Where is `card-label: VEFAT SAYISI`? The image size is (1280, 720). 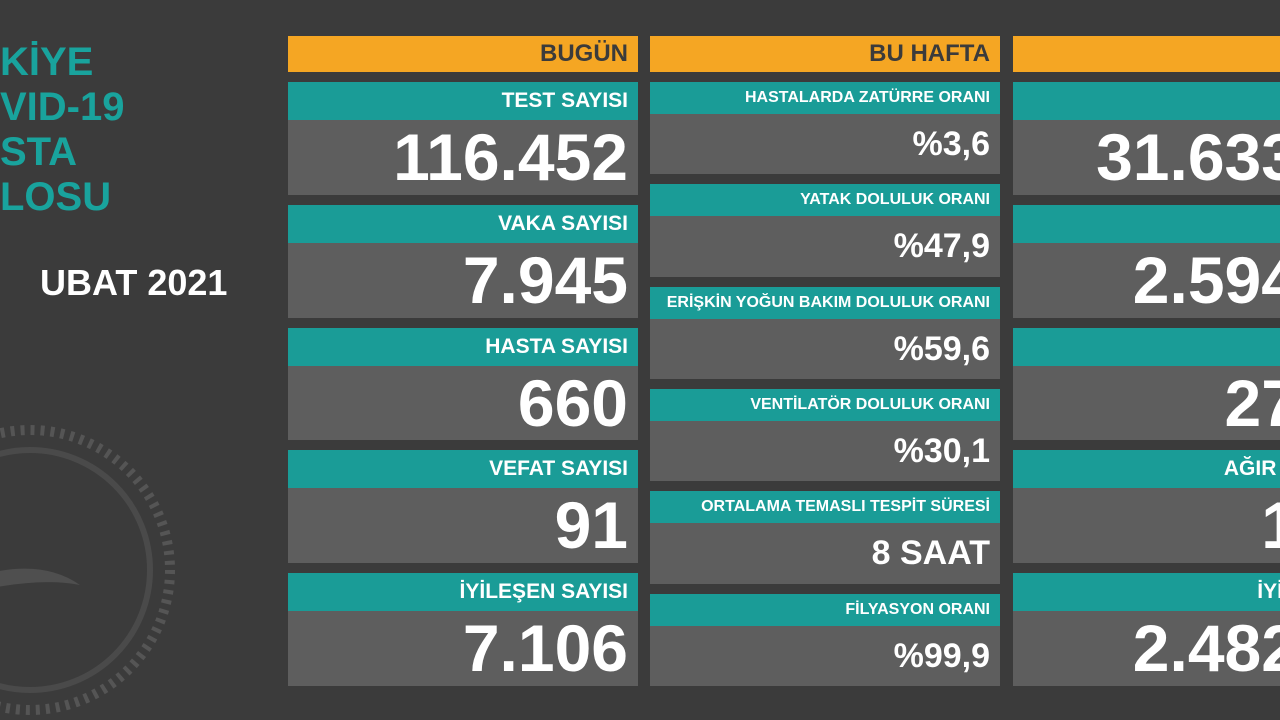
card-label: VEFAT SAYISI is located at coordinates (463, 469).